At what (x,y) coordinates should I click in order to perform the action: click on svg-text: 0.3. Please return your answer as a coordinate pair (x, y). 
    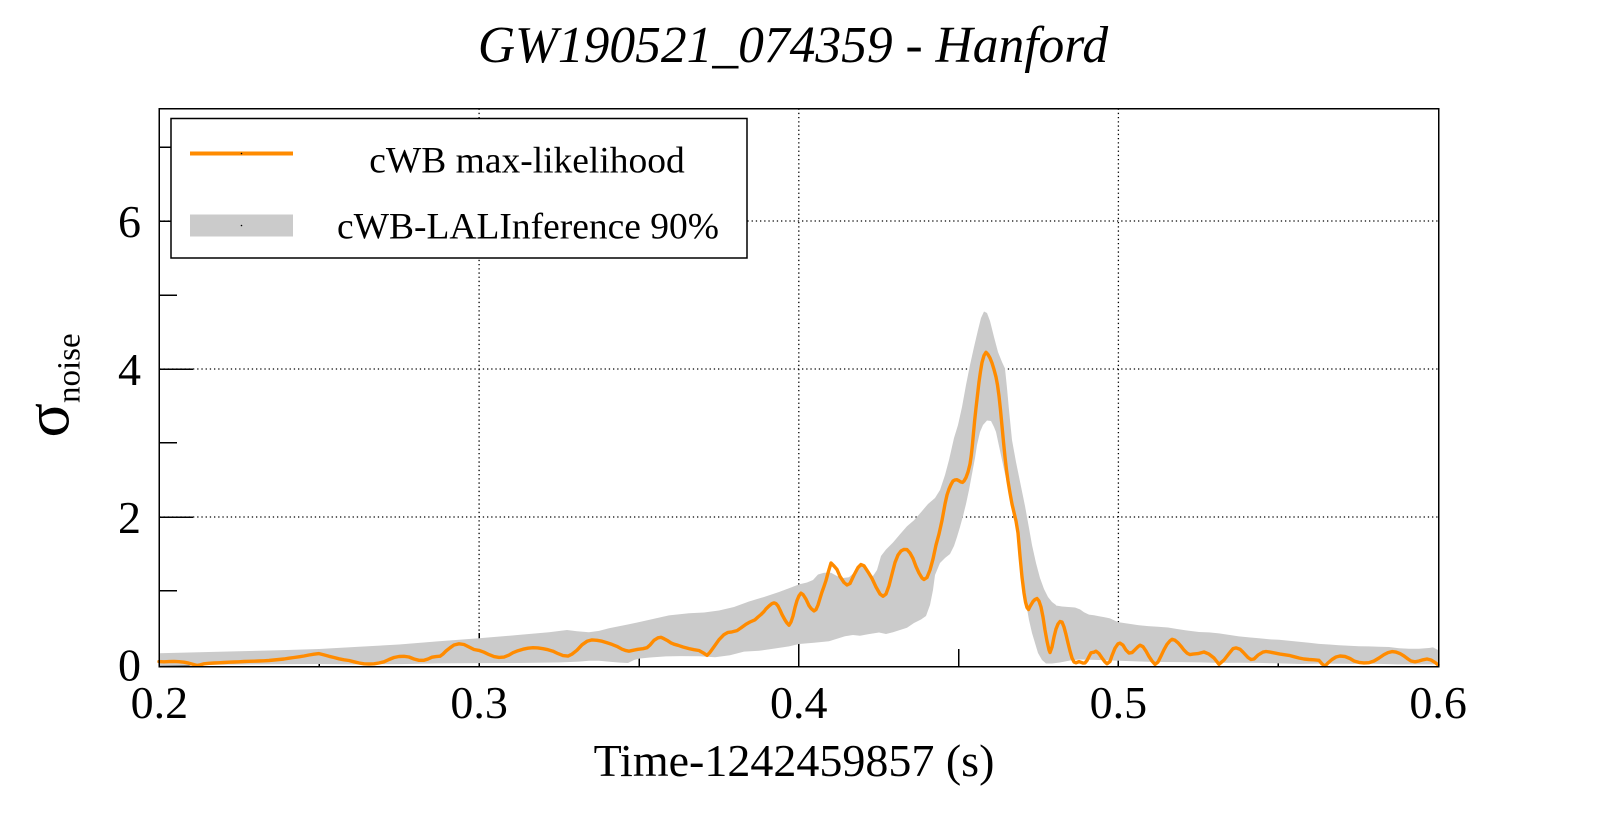
    Looking at the image, I should click on (479, 702).